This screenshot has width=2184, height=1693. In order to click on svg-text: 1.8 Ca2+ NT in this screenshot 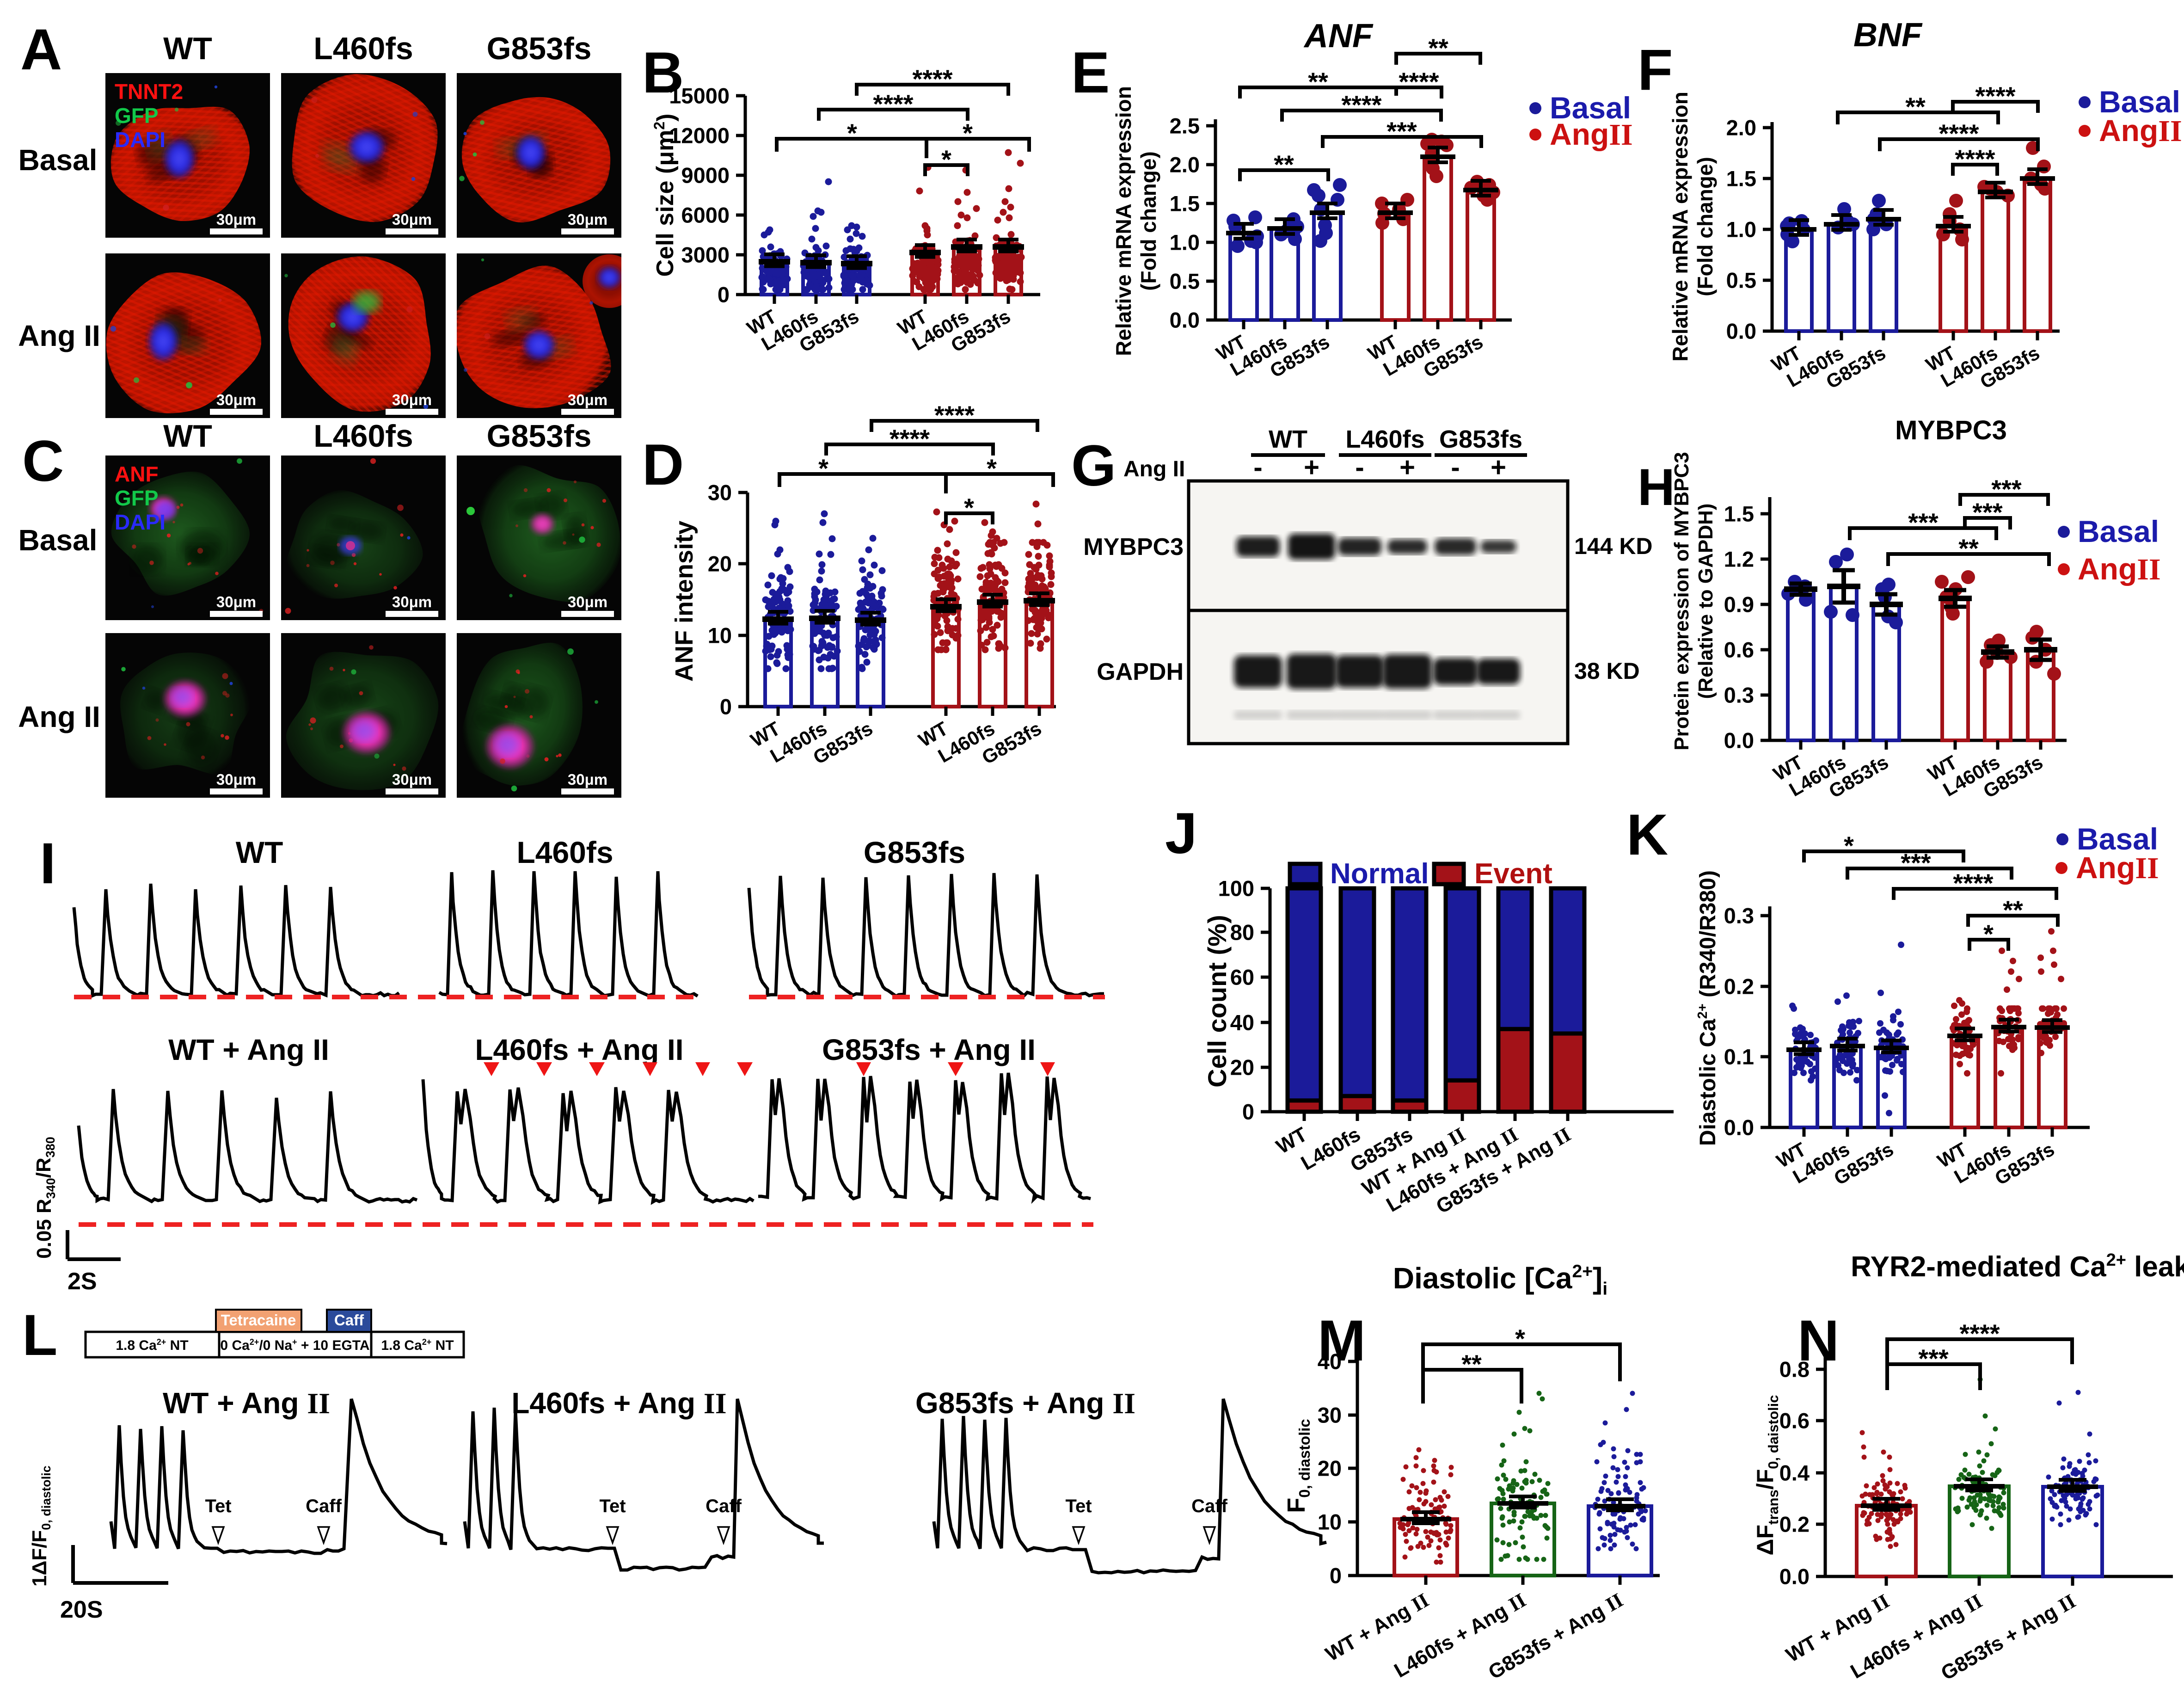, I will do `click(417, 1345)`.